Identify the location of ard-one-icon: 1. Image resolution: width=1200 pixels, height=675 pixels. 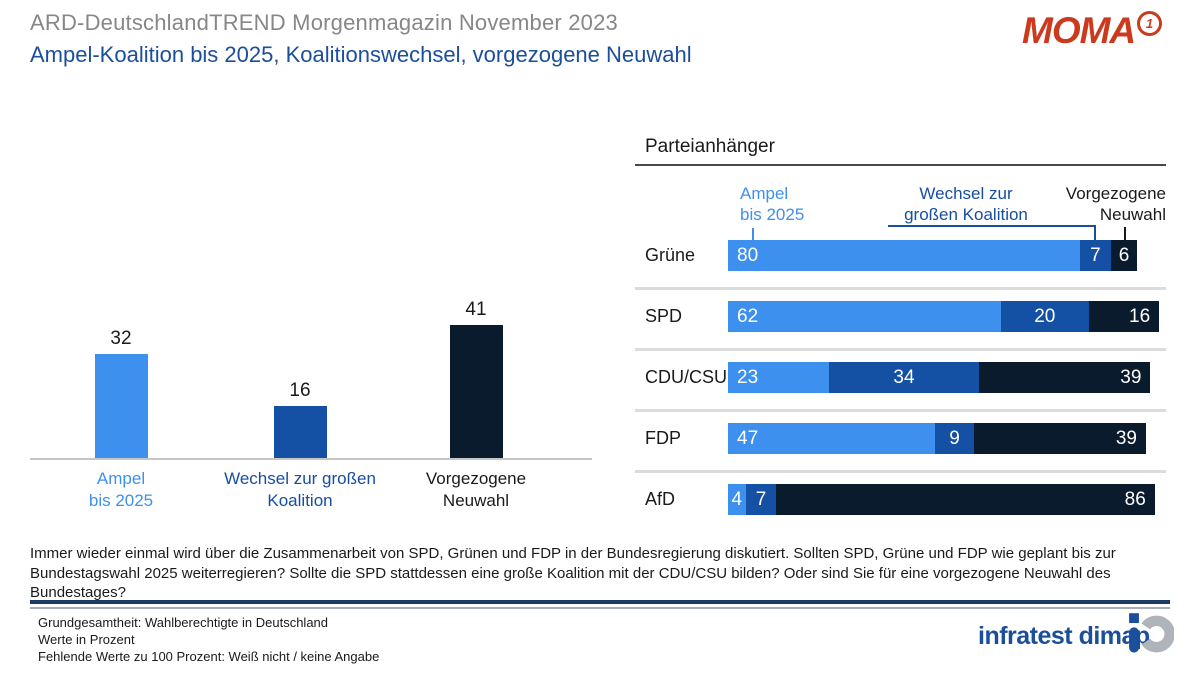
(1149, 23).